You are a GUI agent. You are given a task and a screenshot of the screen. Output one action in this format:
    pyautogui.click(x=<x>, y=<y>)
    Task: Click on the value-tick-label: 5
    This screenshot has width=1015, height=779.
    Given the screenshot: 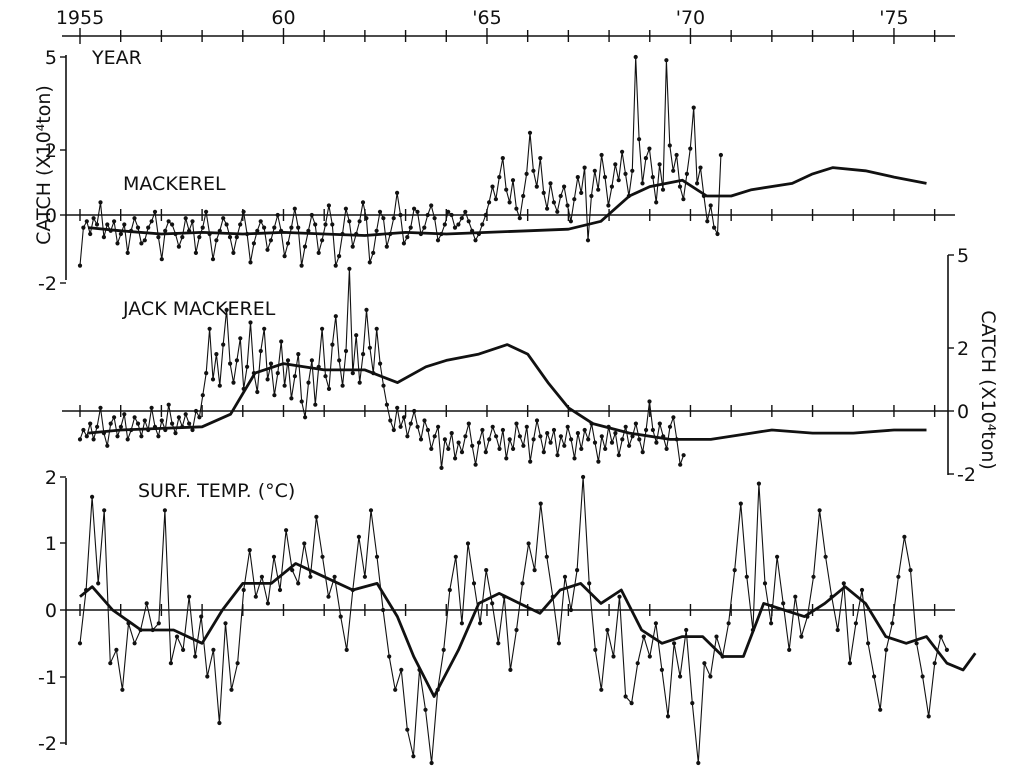 What is the action you would take?
    pyautogui.click(x=963, y=256)
    